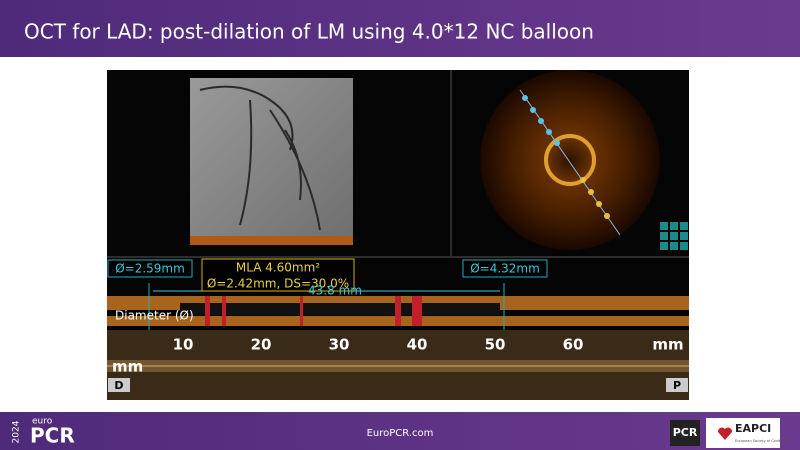 This screenshot has width=800, height=450. Describe the element at coordinates (674, 236) in the screenshot. I see `view-icon` at that location.